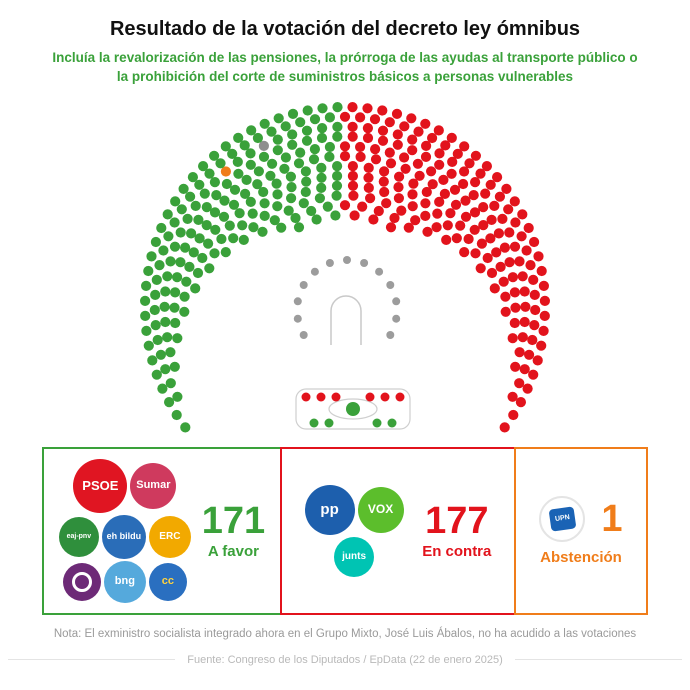 The height and width of the screenshot is (690, 690). What do you see at coordinates (562, 519) in the screenshot?
I see `upn-emblem: UPN` at bounding box center [562, 519].